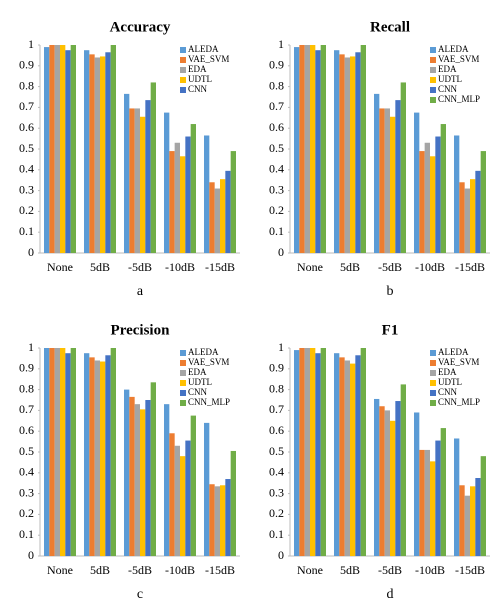  I want to click on caption: a, so click(140, 291).